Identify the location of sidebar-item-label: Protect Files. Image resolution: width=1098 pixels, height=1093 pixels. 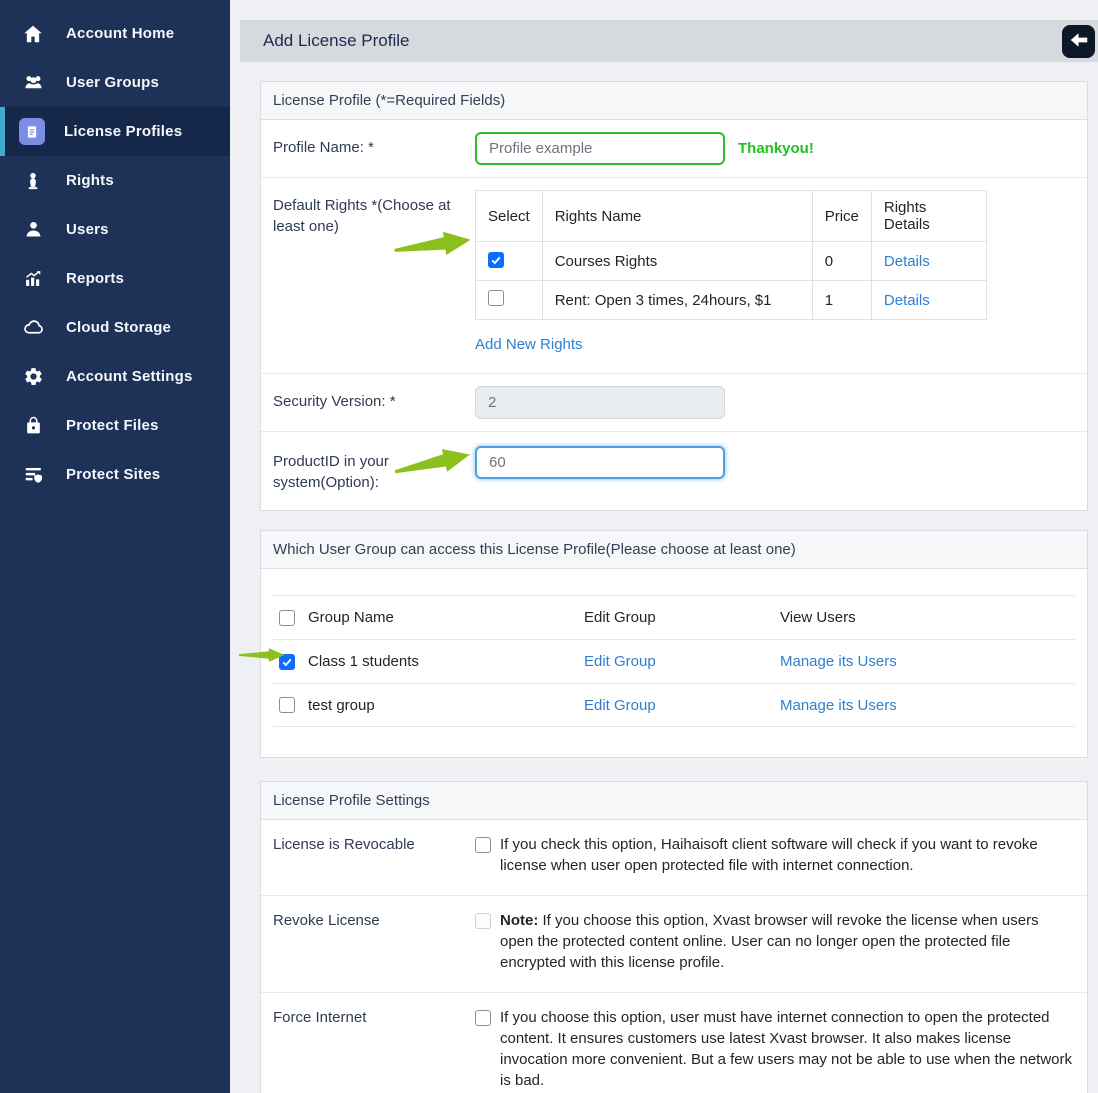
(112, 425).